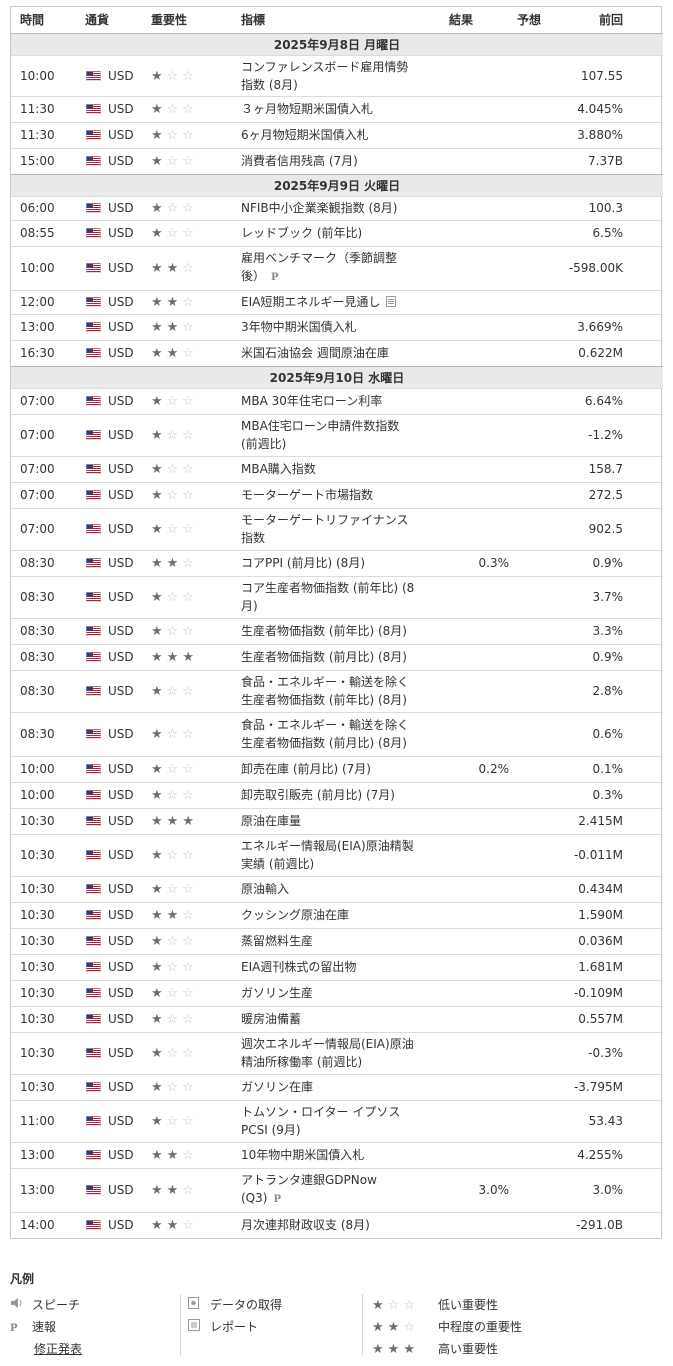 This screenshot has width=673, height=1366. I want to click on event-row: 07:00 USD ★ ☆ ☆ MBA購入指数 158.7, so click(337, 468).